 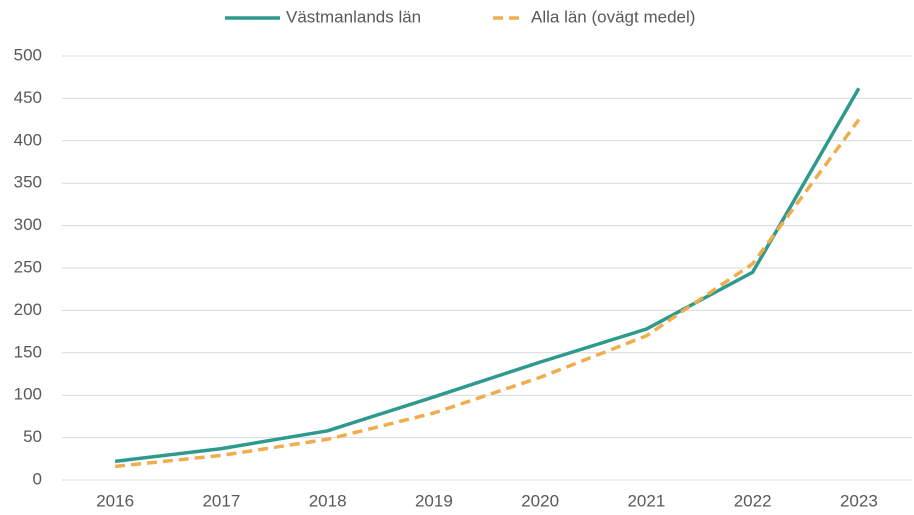 I want to click on y-tick-label: 150, so click(x=28, y=351).